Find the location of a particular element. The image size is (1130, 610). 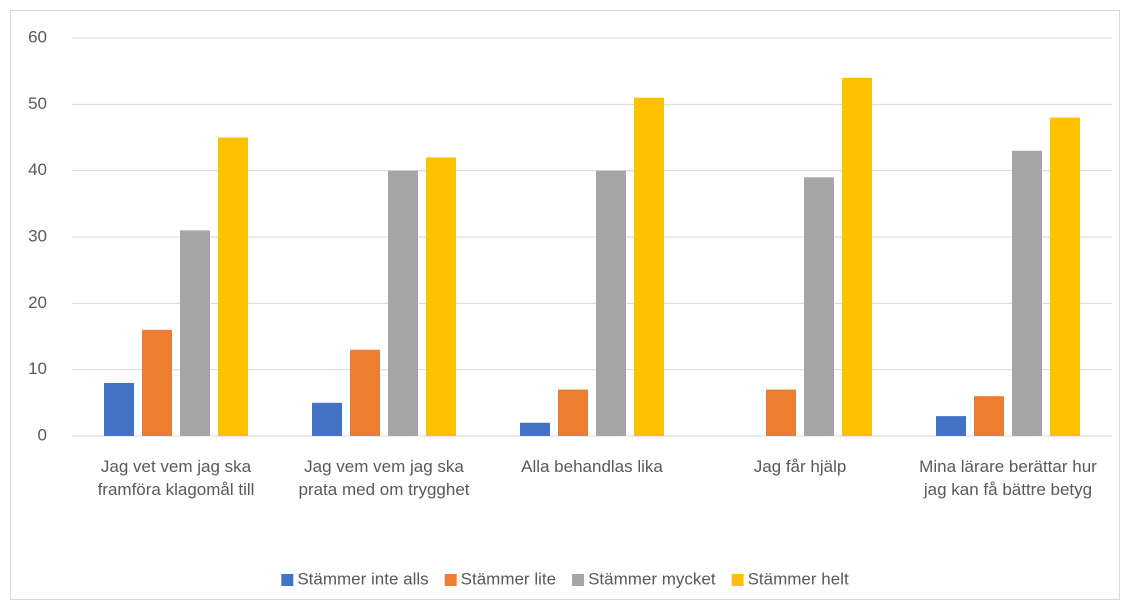

x-tick-label: Jag får hjälp is located at coordinates (800, 466).